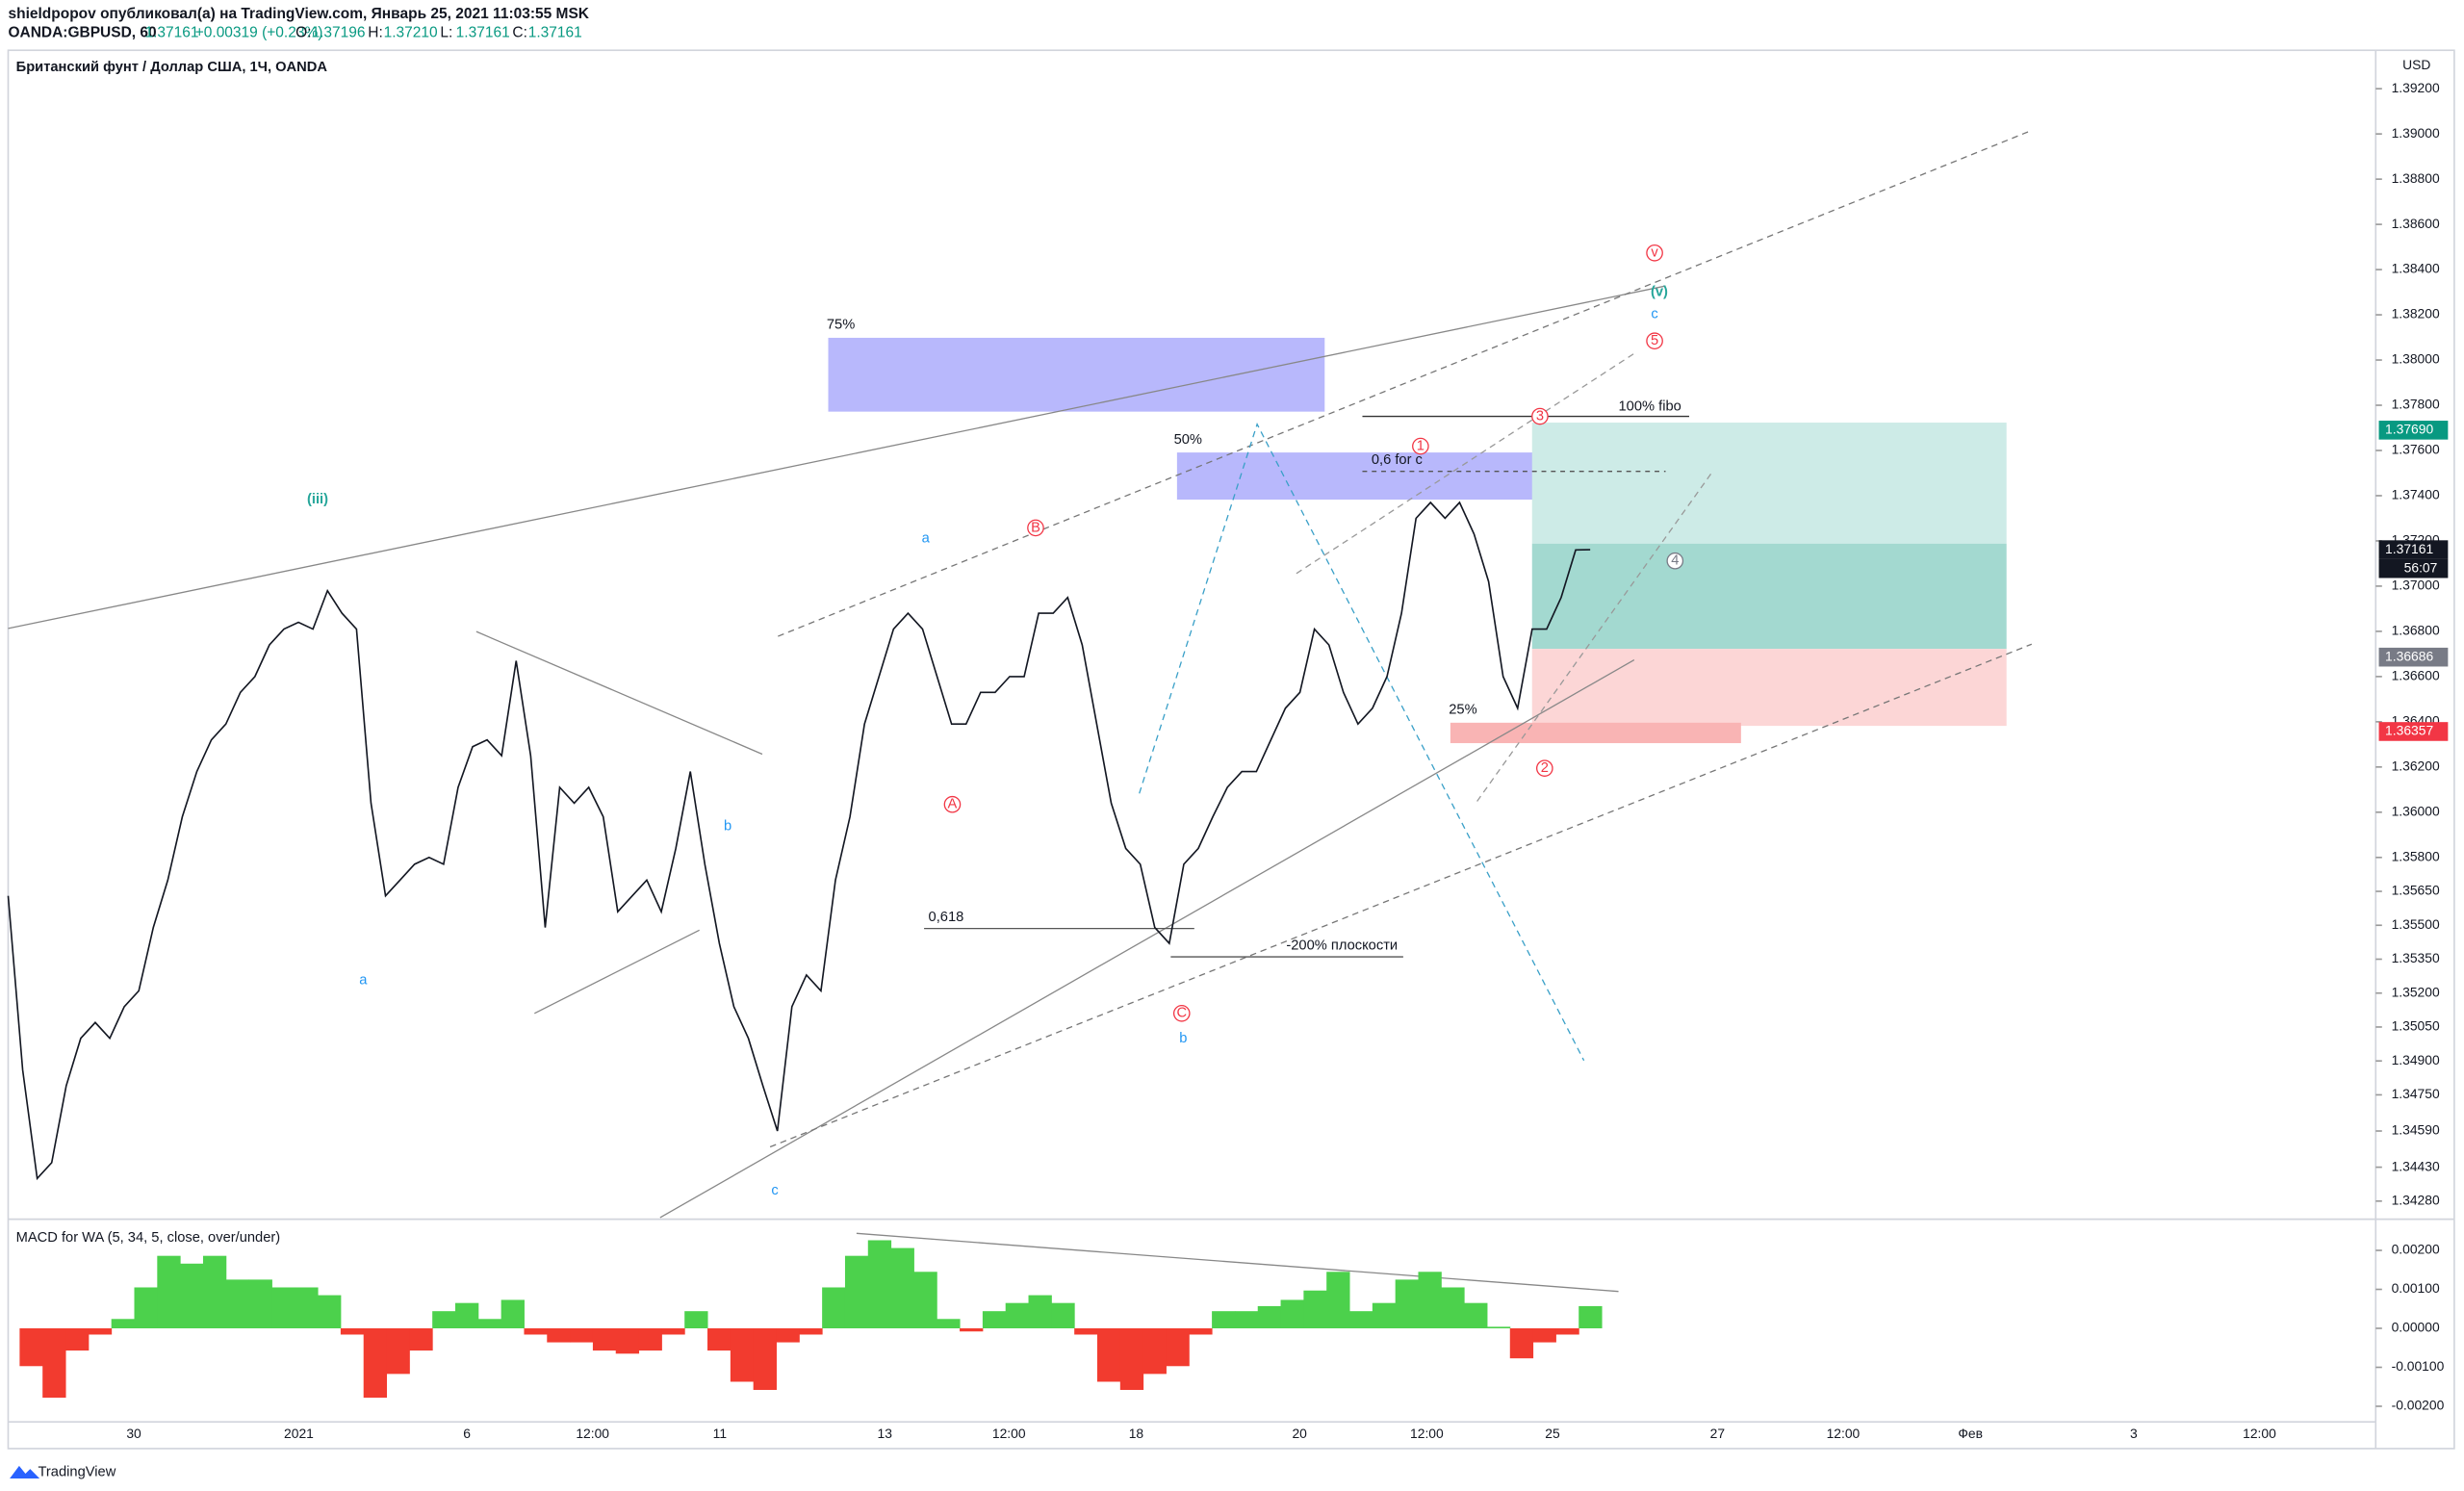 This screenshot has height=1491, width=2464. Describe the element at coordinates (2416, 991) in the screenshot. I see `y-tick-label: 1.35200` at that location.